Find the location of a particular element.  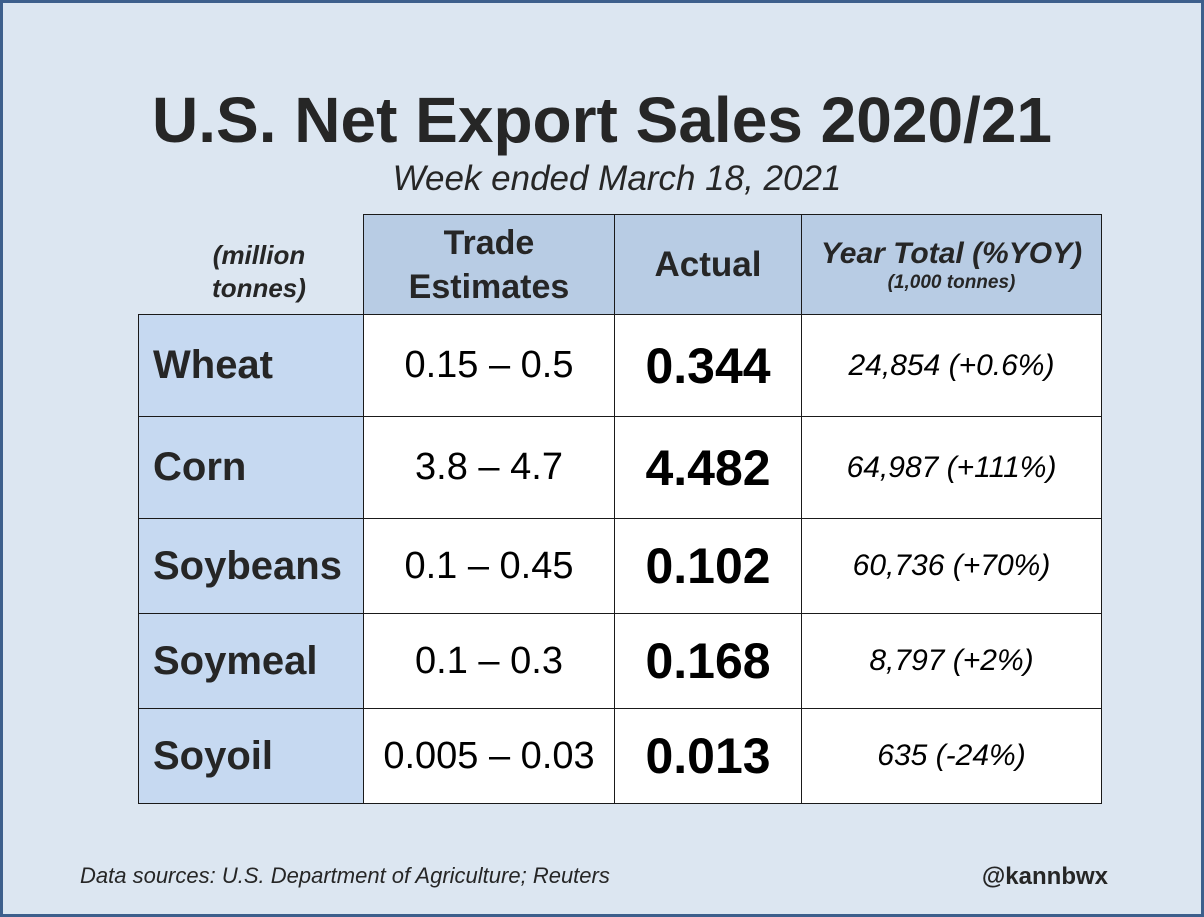

page-title: U.S. Net Export Sales 2020/21 is located at coordinates (602, 120).